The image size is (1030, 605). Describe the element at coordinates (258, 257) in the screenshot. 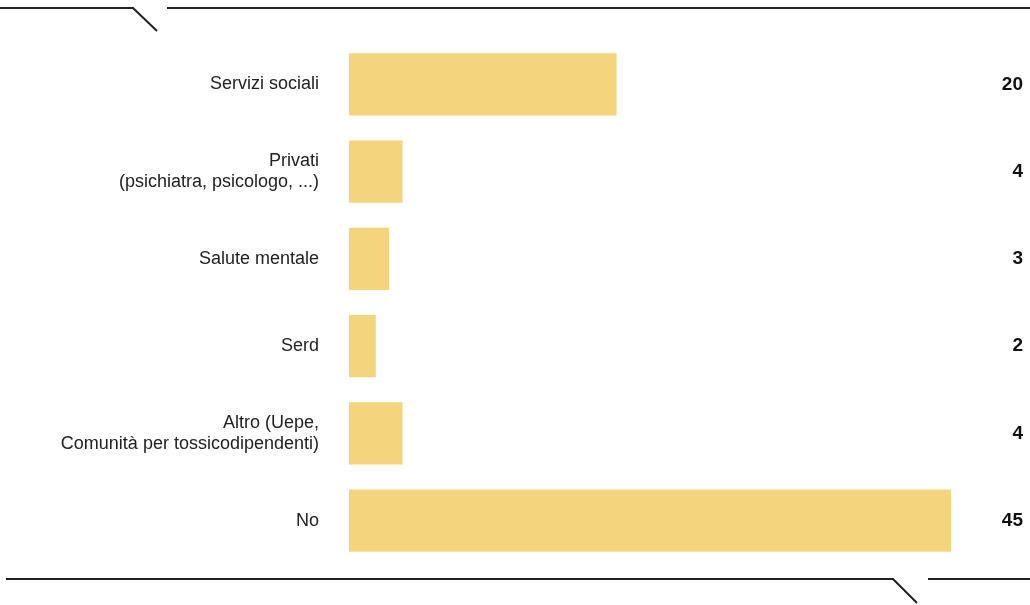

I see `y-tick-label: Salute mentale` at that location.